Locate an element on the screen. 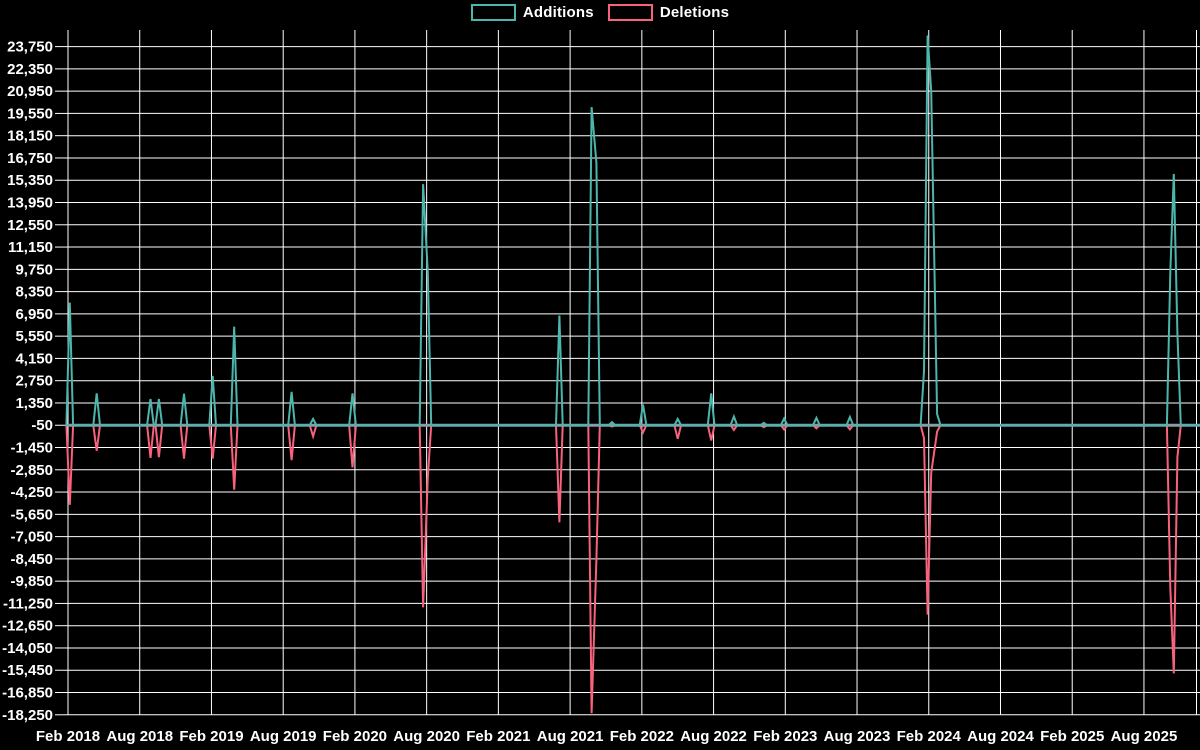 The height and width of the screenshot is (750, 1200). x-tick-label: Feb 2025 is located at coordinates (1072, 736).